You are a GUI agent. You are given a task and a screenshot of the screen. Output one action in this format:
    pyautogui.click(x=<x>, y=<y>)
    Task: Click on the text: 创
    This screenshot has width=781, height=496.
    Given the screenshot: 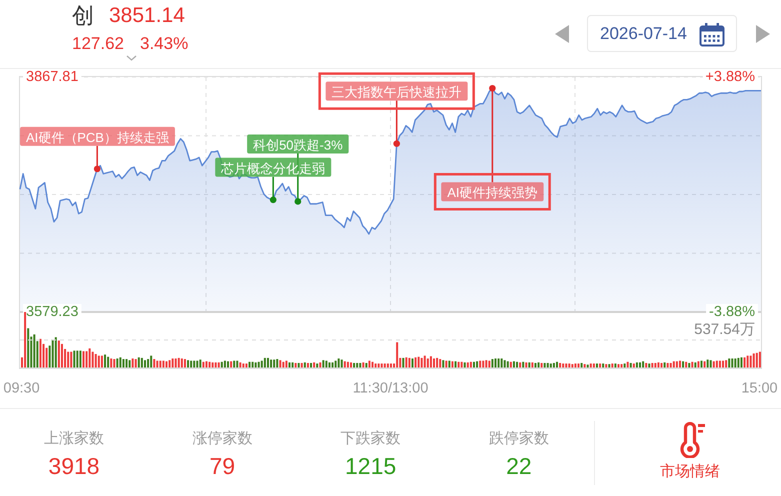 What is the action you would take?
    pyautogui.click(x=83, y=15)
    